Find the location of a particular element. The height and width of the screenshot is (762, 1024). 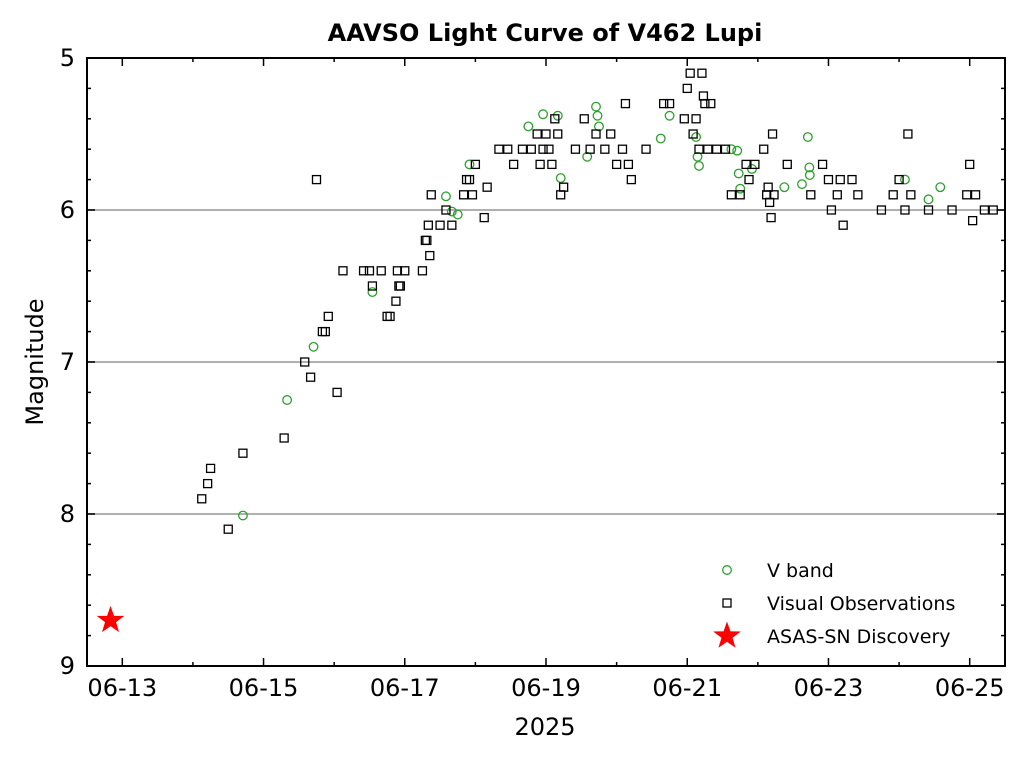

y-axis-label: Magnitude is located at coordinates (35, 361).